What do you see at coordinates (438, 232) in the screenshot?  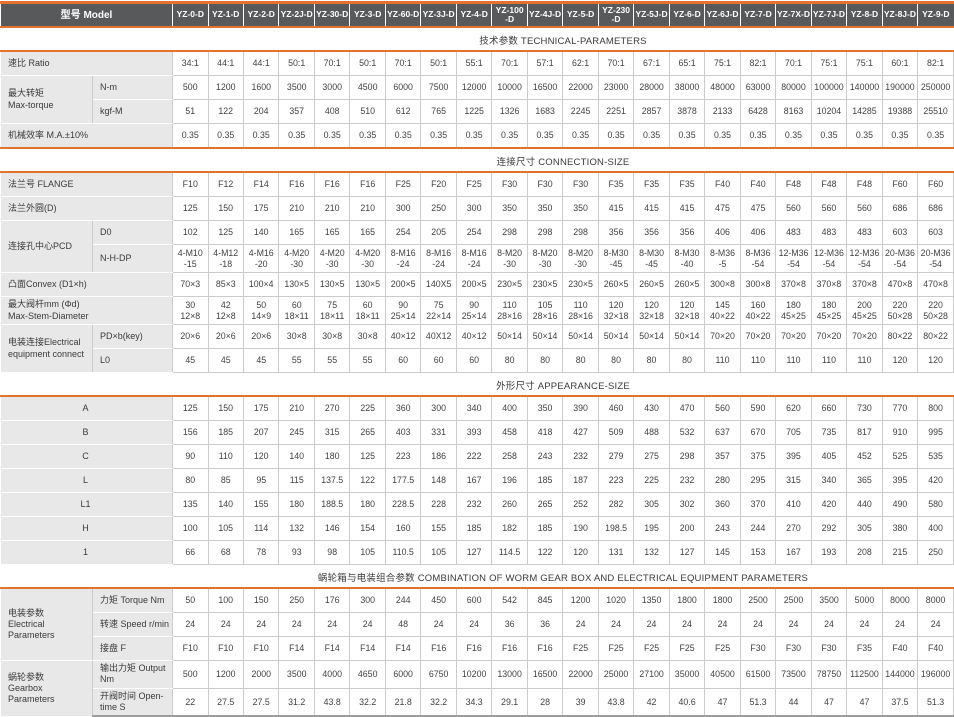 I see `table-cell: 205` at bounding box center [438, 232].